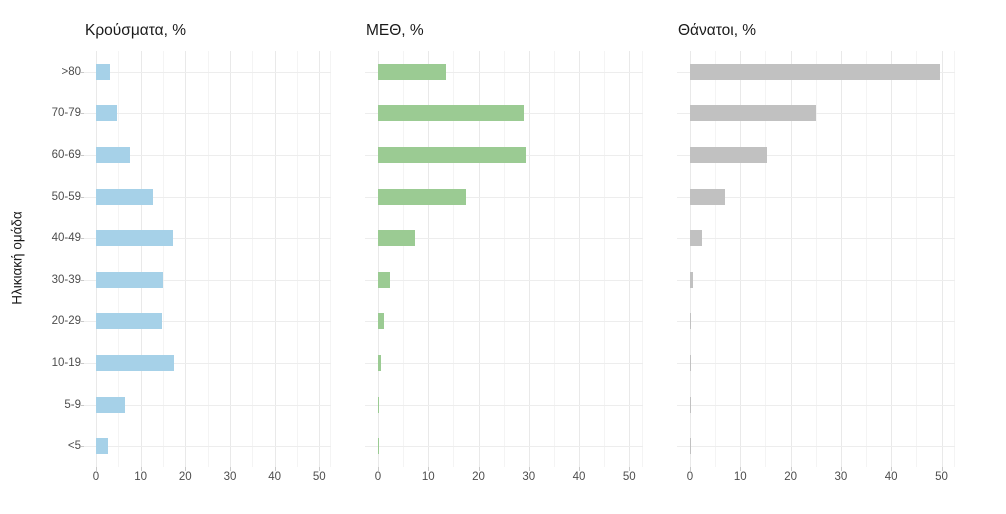 The height and width of the screenshot is (514, 1006). What do you see at coordinates (72, 404) in the screenshot?
I see `category-label: 5-9` at bounding box center [72, 404].